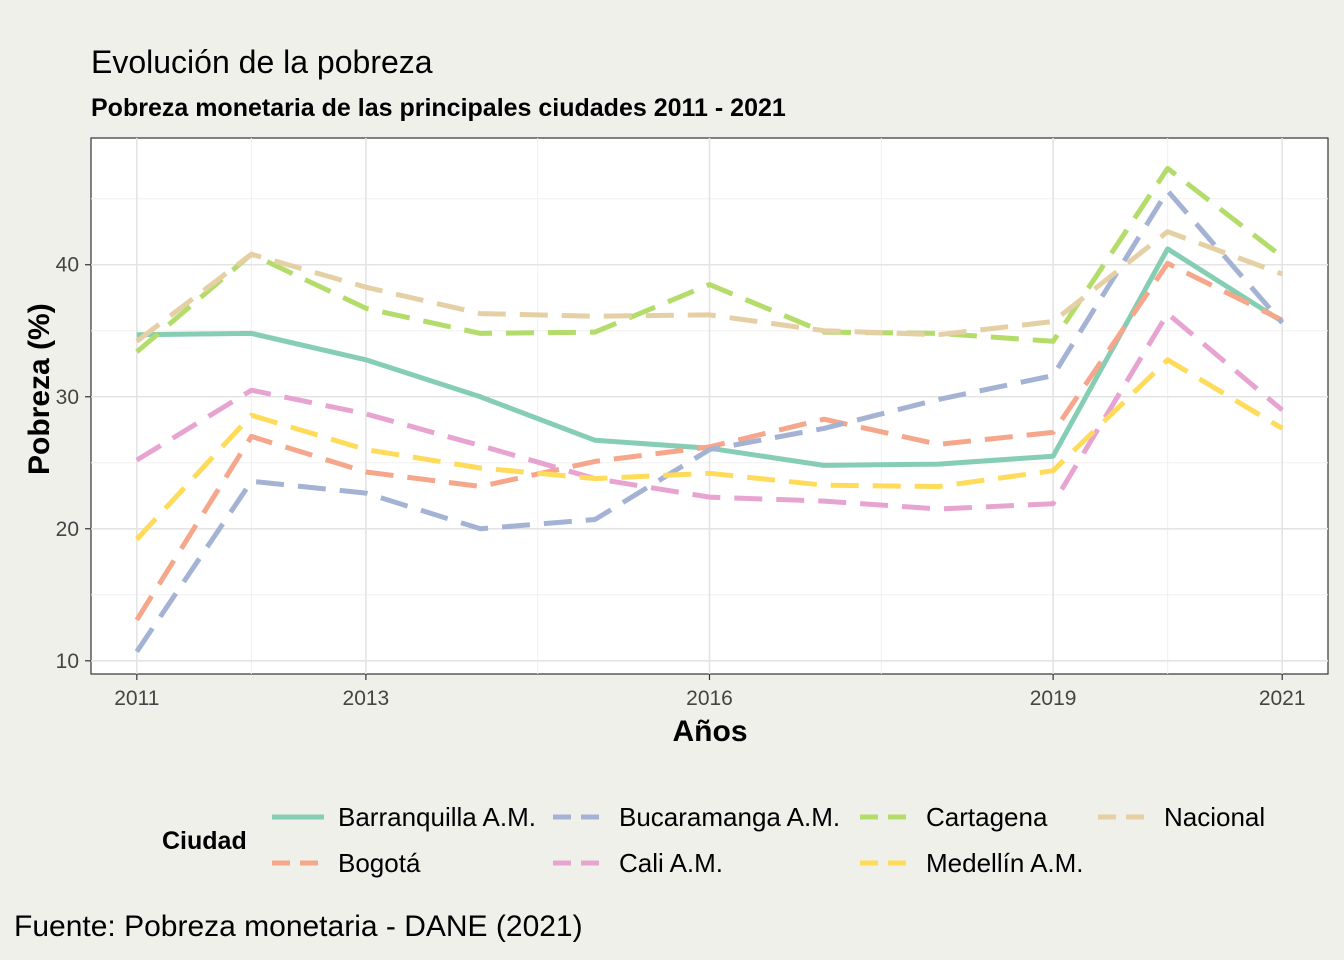 The height and width of the screenshot is (960, 1344). What do you see at coordinates (1215, 816) in the screenshot?
I see `legend-label: Nacional` at bounding box center [1215, 816].